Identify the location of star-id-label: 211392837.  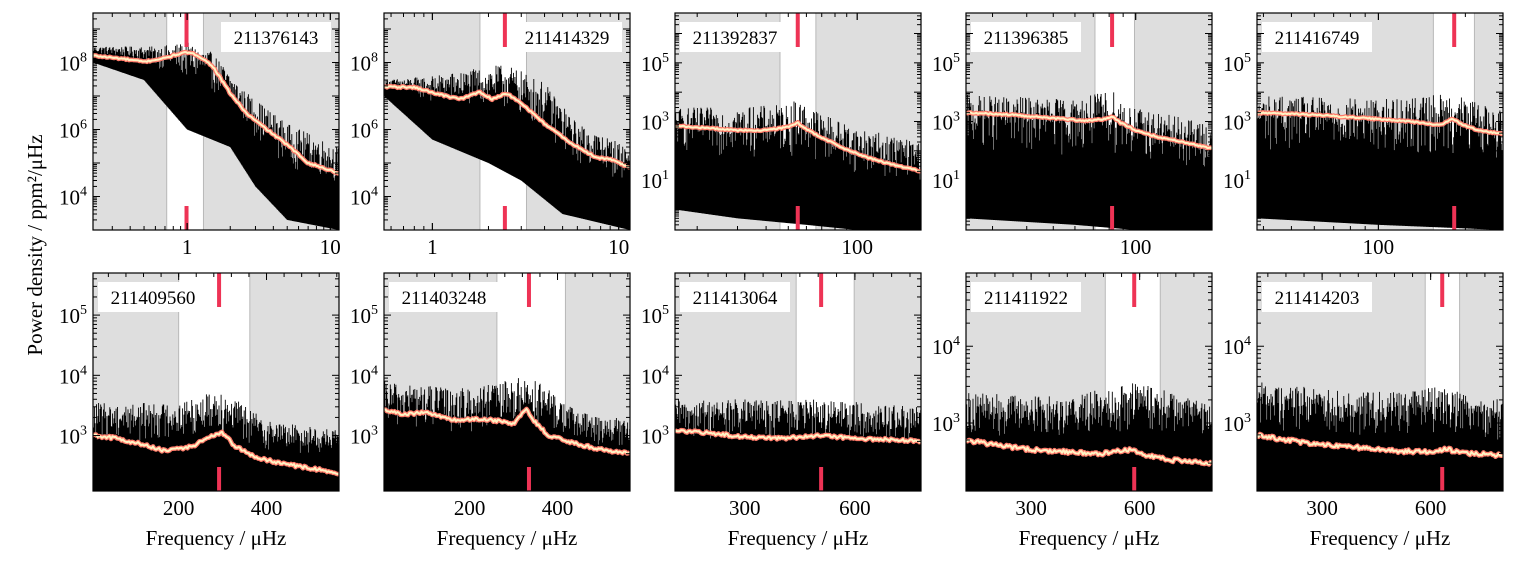
(735, 38).